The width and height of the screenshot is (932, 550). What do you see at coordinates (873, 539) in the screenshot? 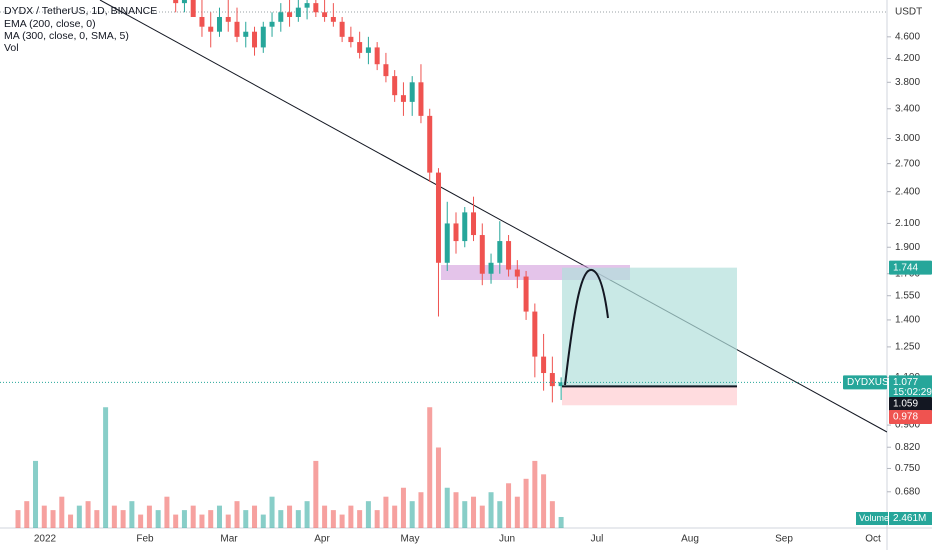
I see `x-tick-label: Oct` at bounding box center [873, 539].